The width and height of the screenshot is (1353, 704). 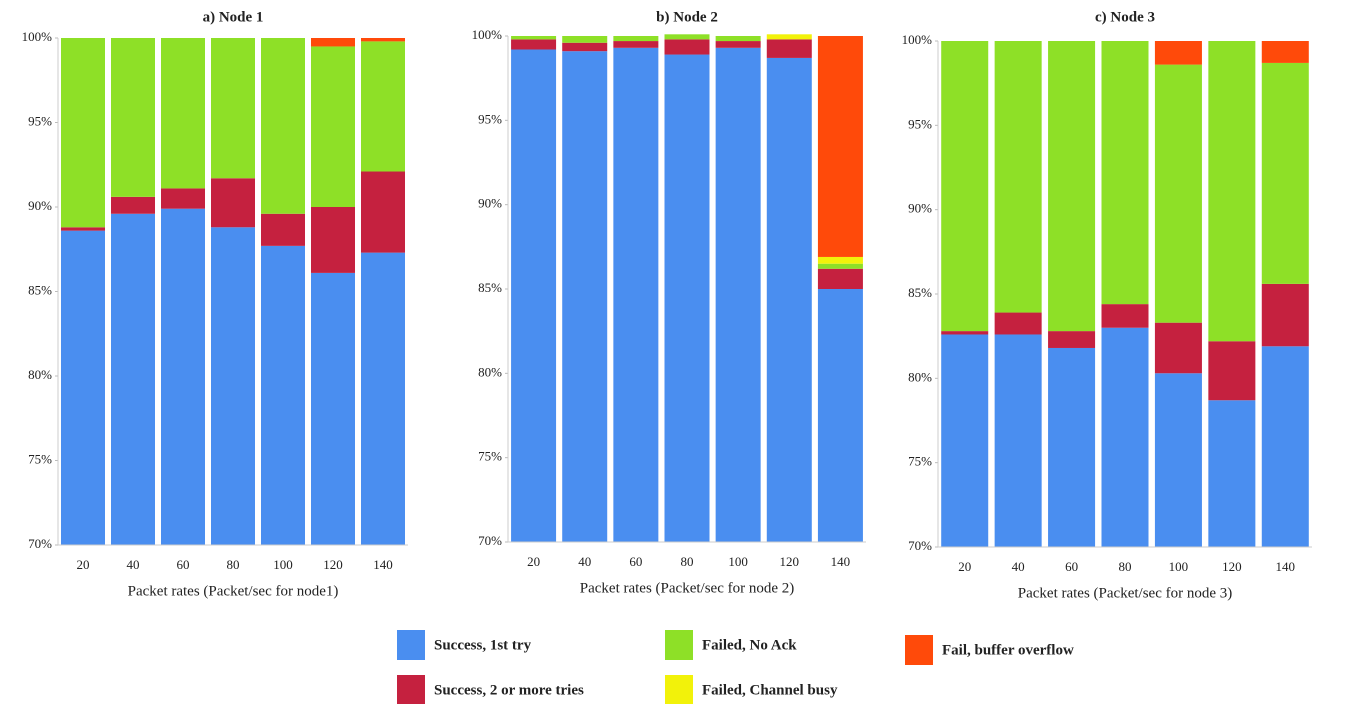 What do you see at coordinates (749, 645) in the screenshot?
I see `legend-label: Failed, No Ack` at bounding box center [749, 645].